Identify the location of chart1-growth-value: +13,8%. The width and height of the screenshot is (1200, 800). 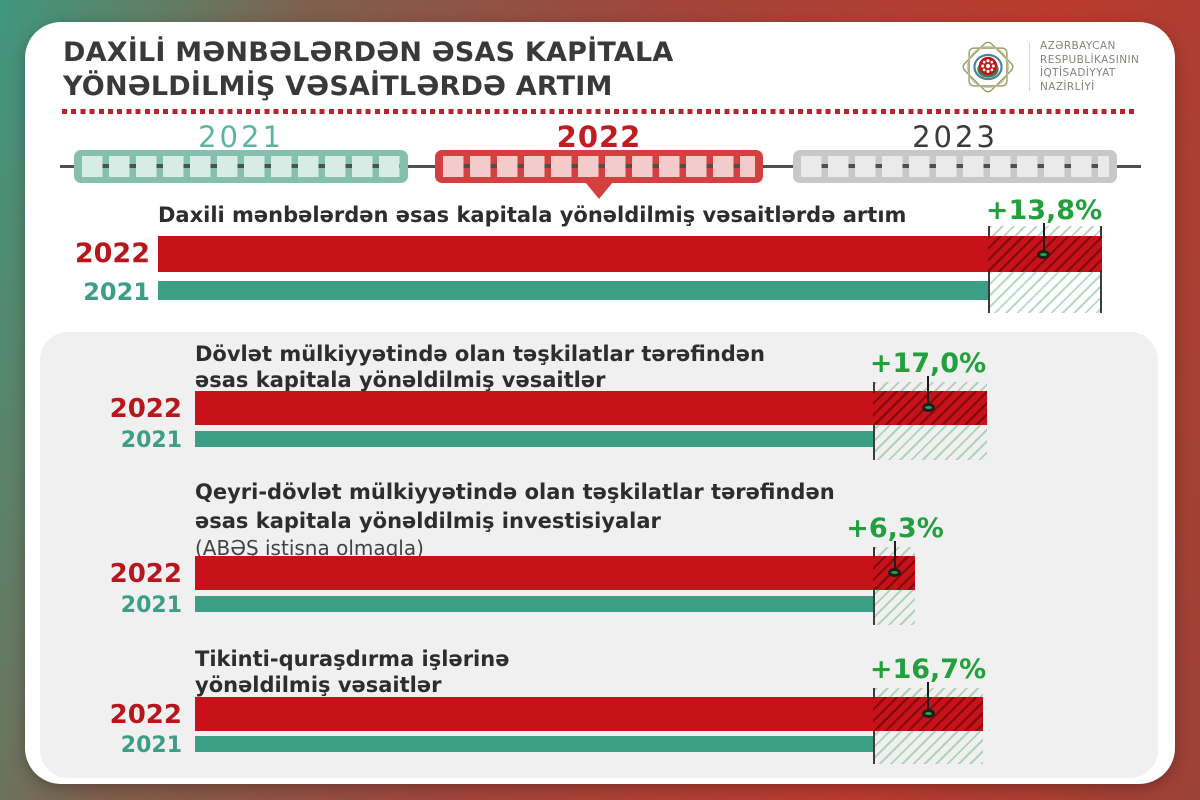
(1044, 210).